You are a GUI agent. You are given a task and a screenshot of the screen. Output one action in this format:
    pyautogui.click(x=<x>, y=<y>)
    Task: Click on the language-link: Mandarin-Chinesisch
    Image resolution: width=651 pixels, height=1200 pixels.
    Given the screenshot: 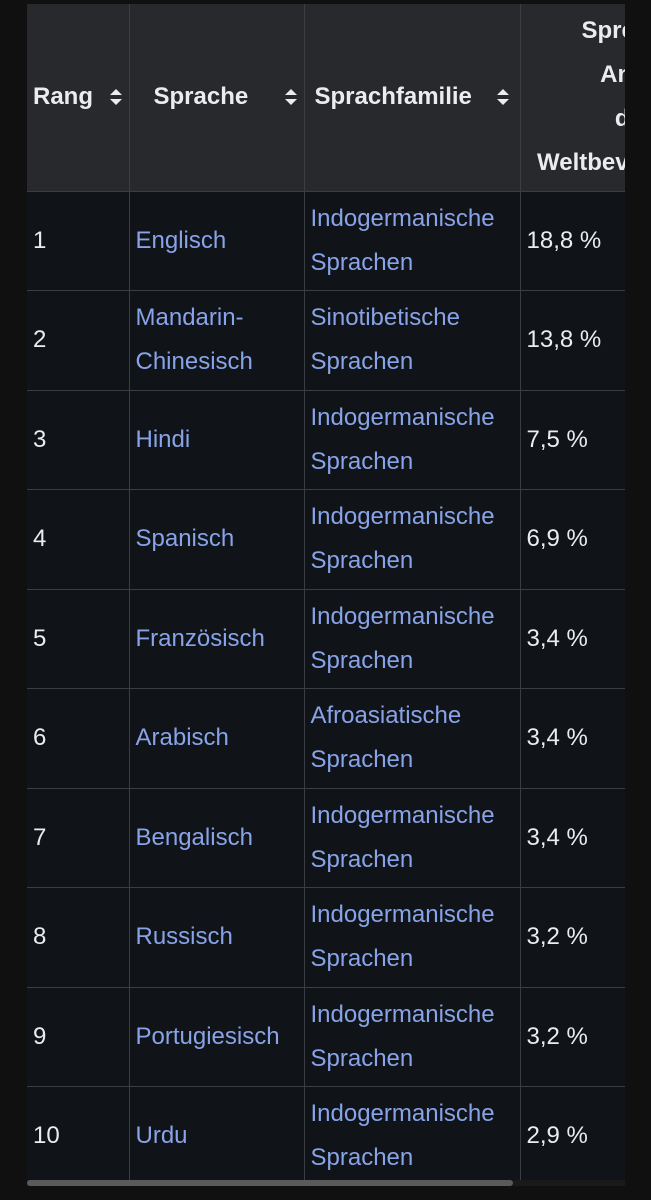 What is the action you would take?
    pyautogui.click(x=194, y=340)
    